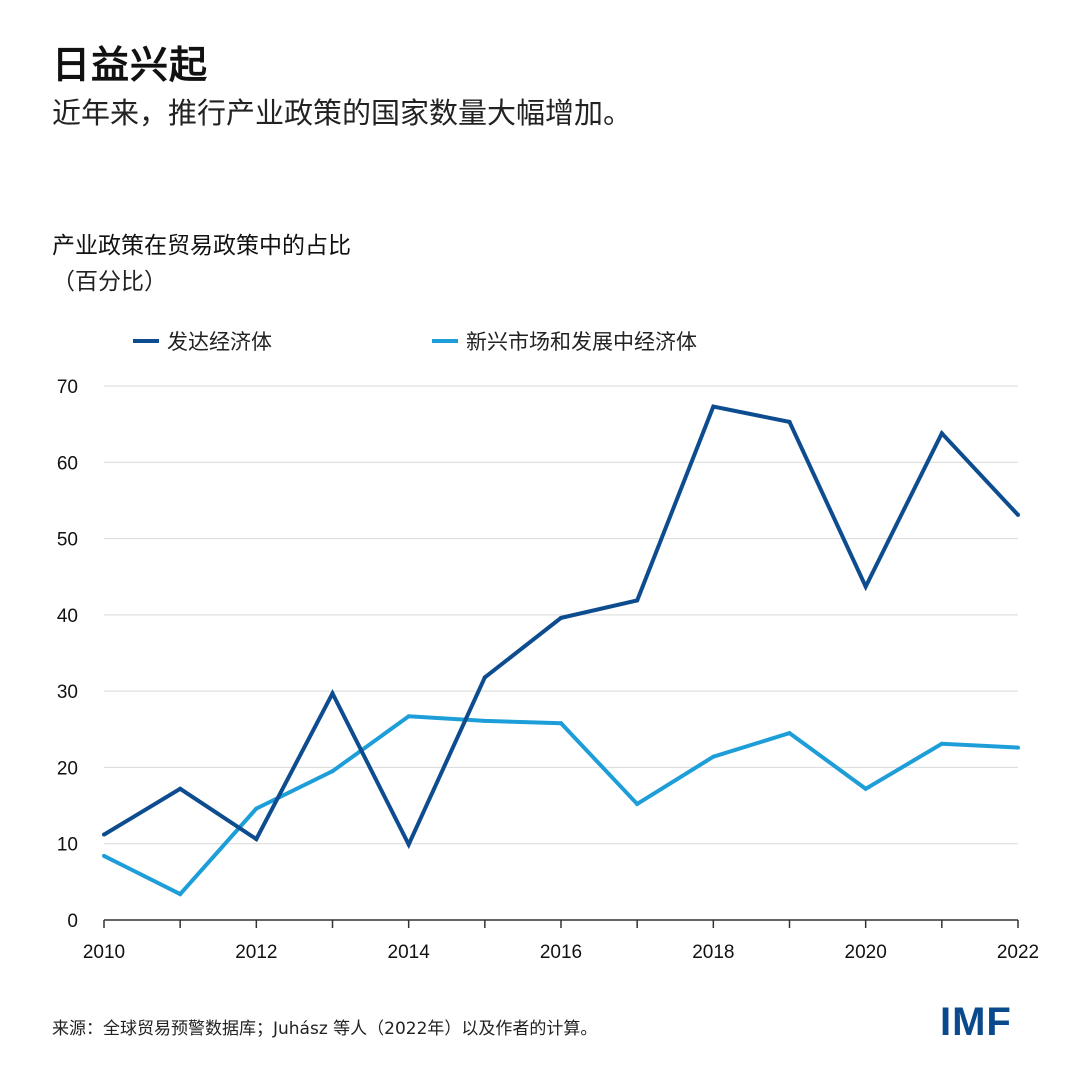  Describe the element at coordinates (866, 952) in the screenshot. I see `x-tick-label-2020: 2020` at that location.